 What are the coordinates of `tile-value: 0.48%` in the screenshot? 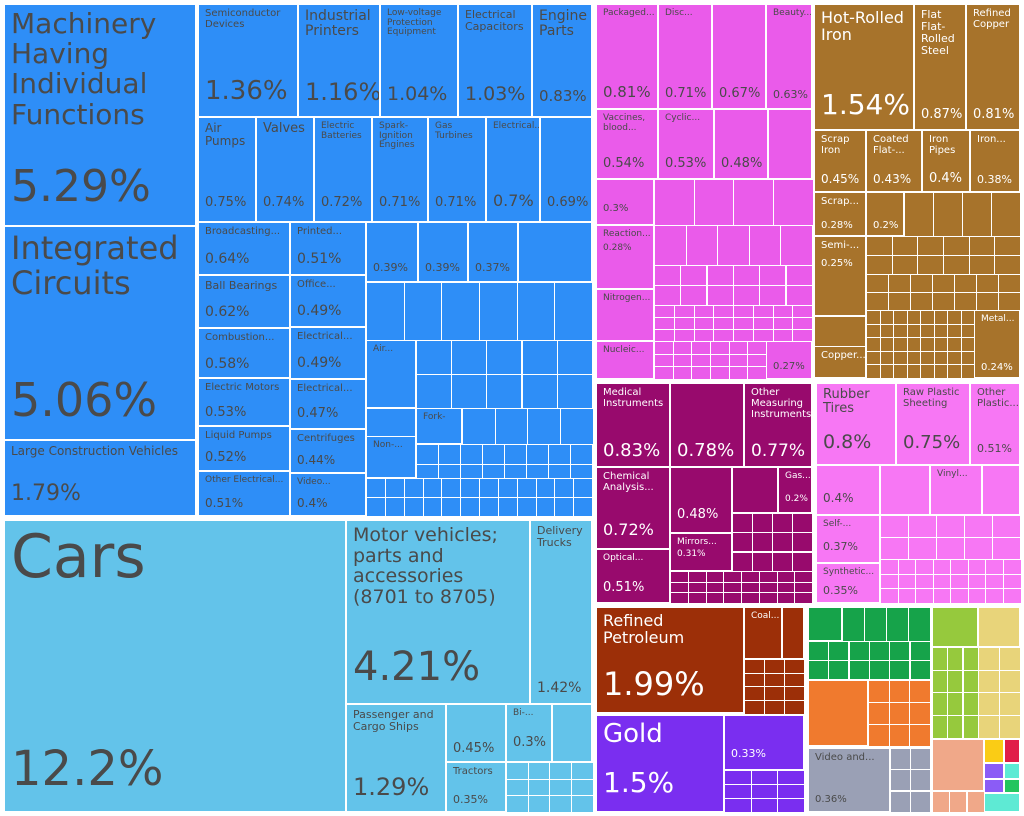 It's located at (698, 514).